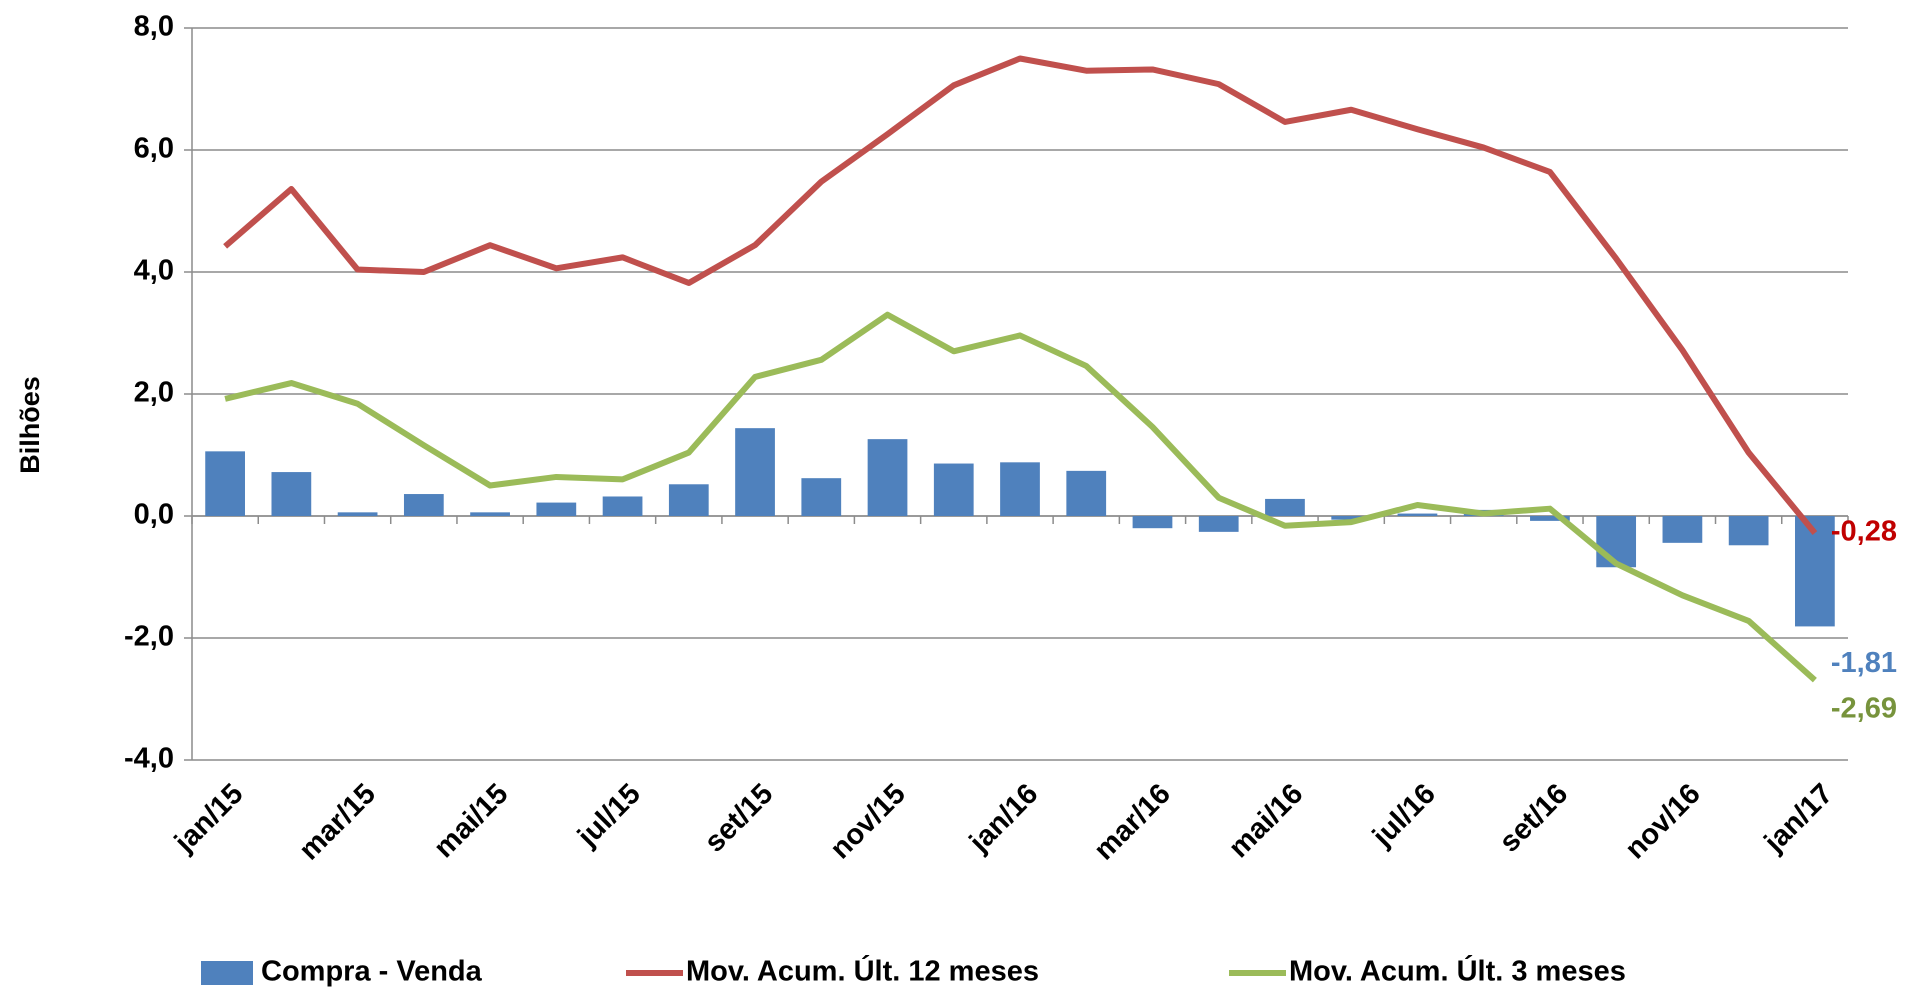  I want to click on y-tick-label: 4,0, so click(154, 271).